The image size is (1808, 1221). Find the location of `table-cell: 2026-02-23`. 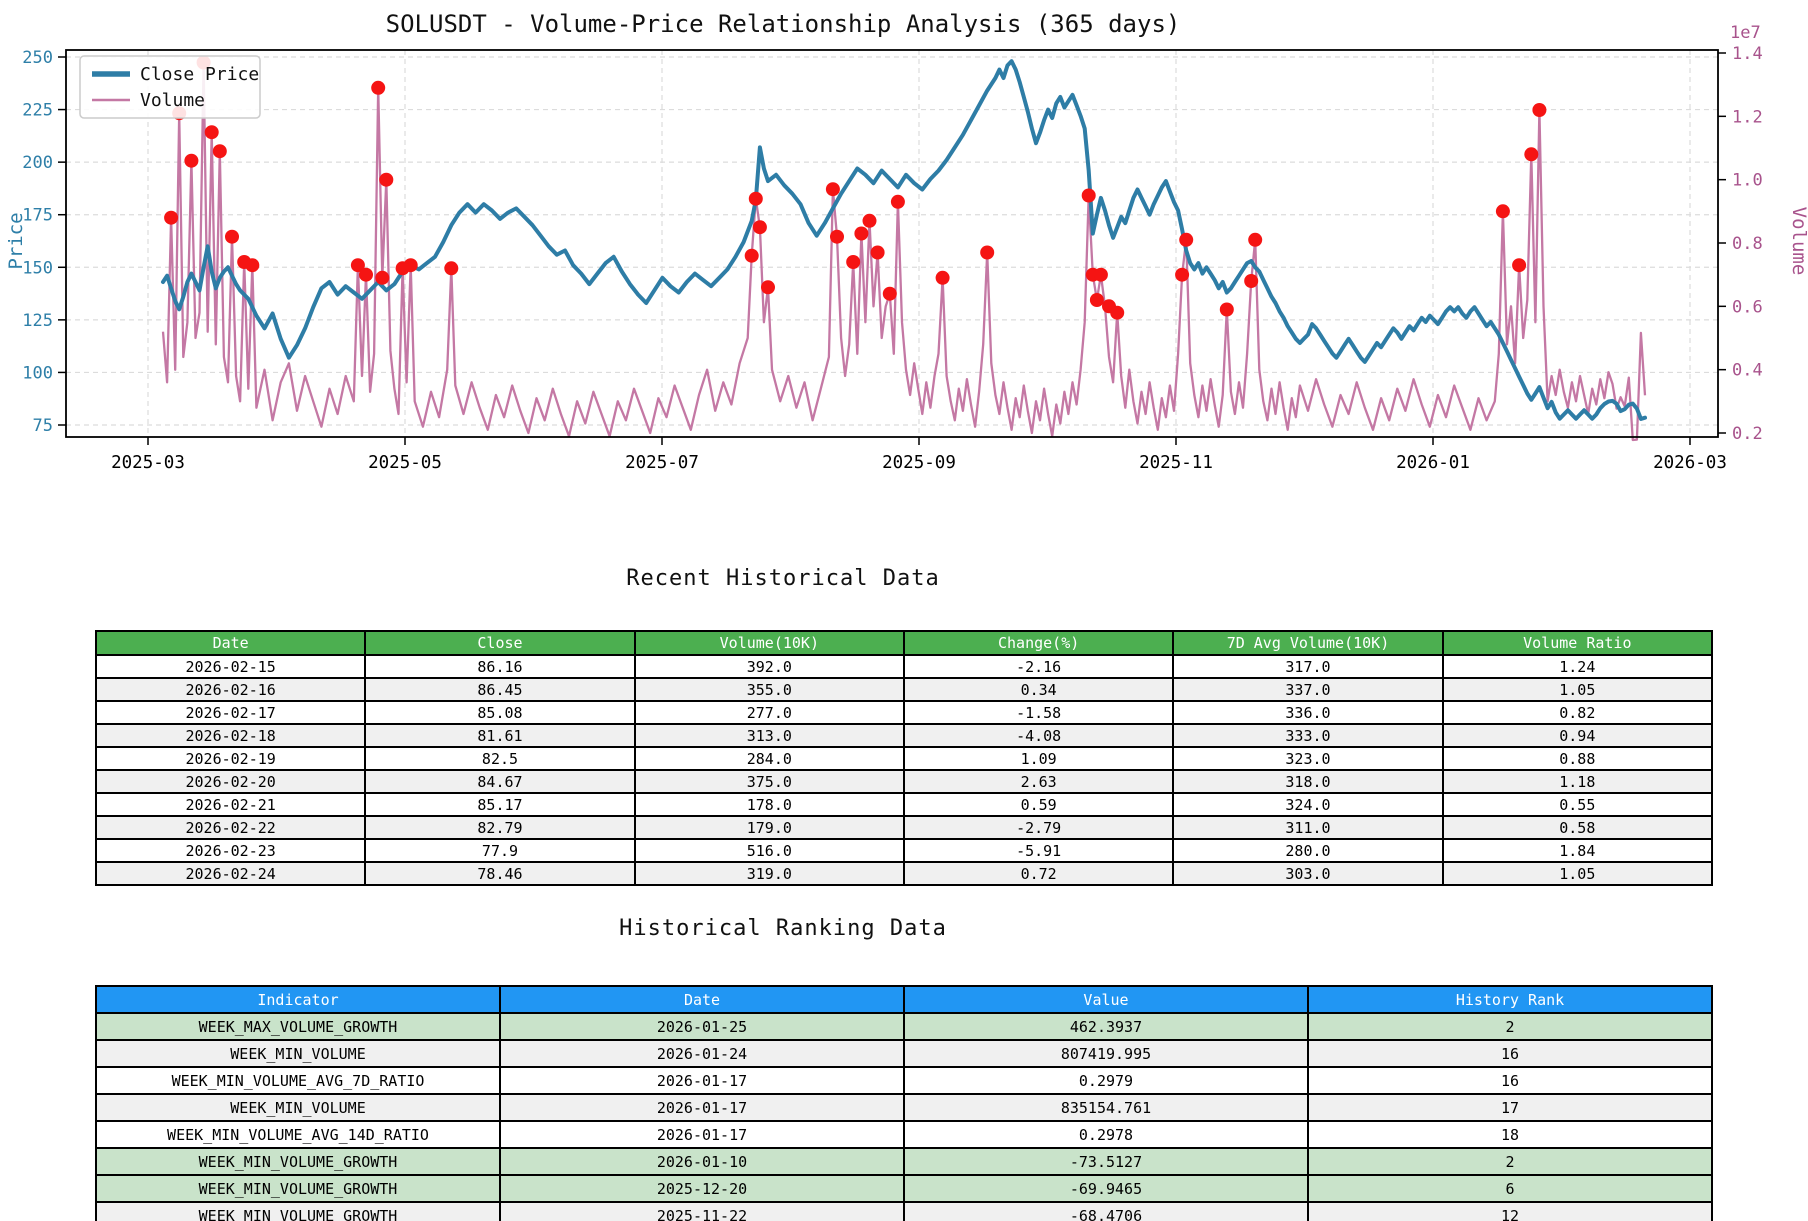

table-cell: 2026-02-23 is located at coordinates (230, 850).